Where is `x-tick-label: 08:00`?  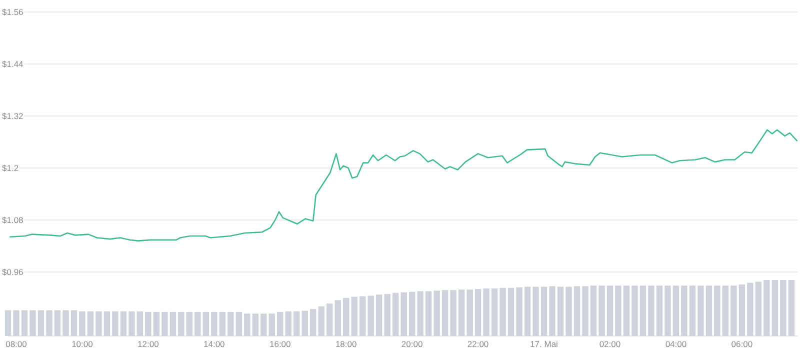 x-tick-label: 08:00 is located at coordinates (17, 344).